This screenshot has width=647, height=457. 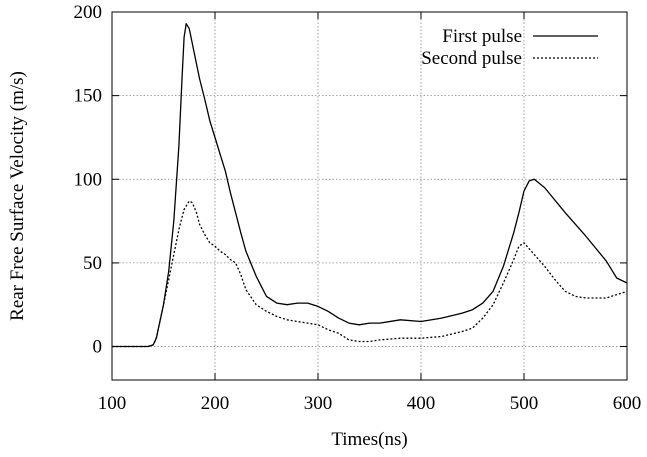 I want to click on legend-label-2: Second pulse, so click(x=471, y=58).